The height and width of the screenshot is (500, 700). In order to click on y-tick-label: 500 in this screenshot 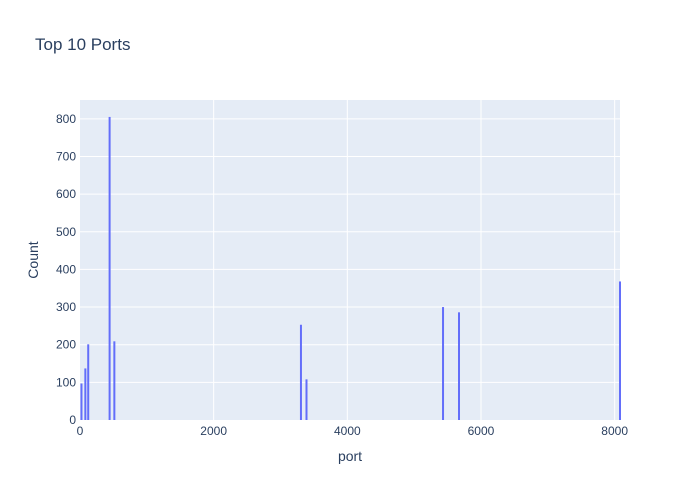, I will do `click(66, 232)`.